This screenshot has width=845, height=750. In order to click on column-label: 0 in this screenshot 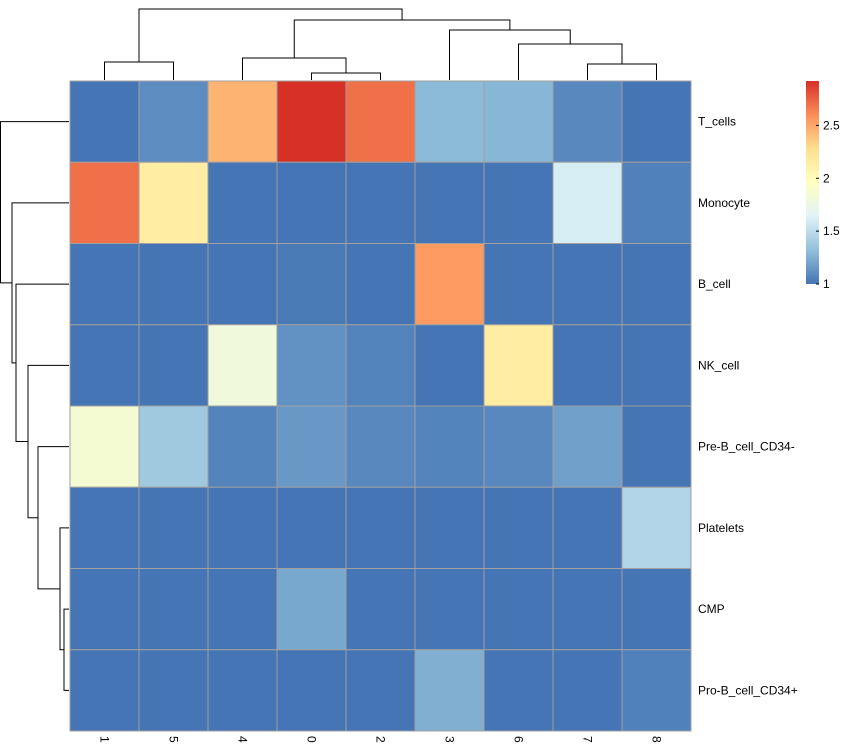, I will do `click(312, 739)`.